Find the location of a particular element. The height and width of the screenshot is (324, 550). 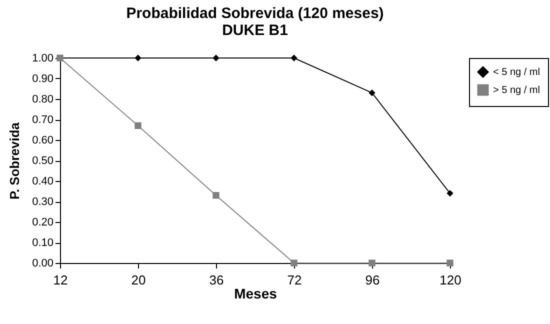

y-tick-label: 0.50 is located at coordinates (43, 161).